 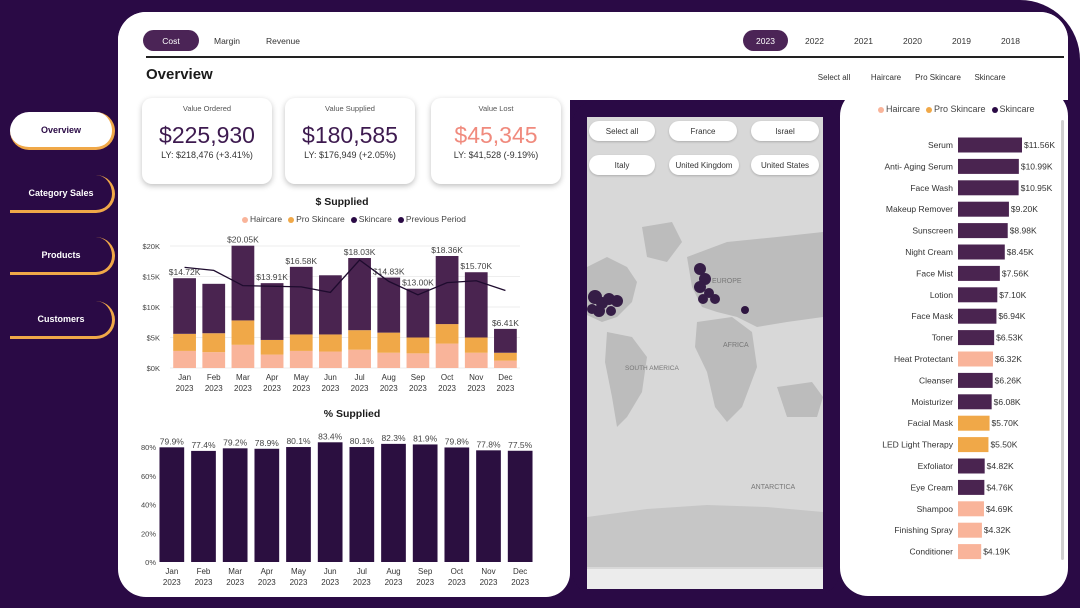 I want to click on filter-pro-skincare: Pro Skincare, so click(x=938, y=77).